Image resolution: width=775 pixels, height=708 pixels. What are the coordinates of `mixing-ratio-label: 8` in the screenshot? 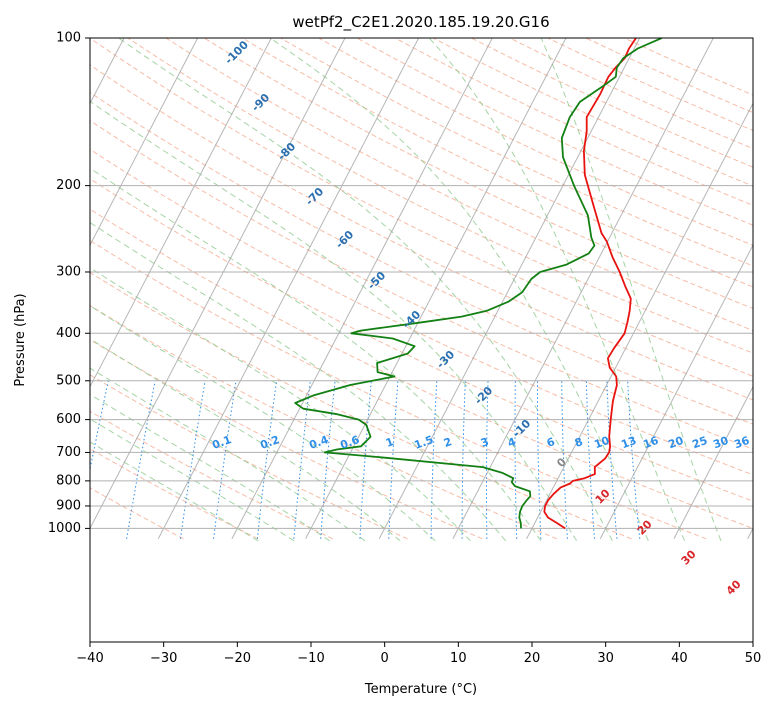 It's located at (579, 442).